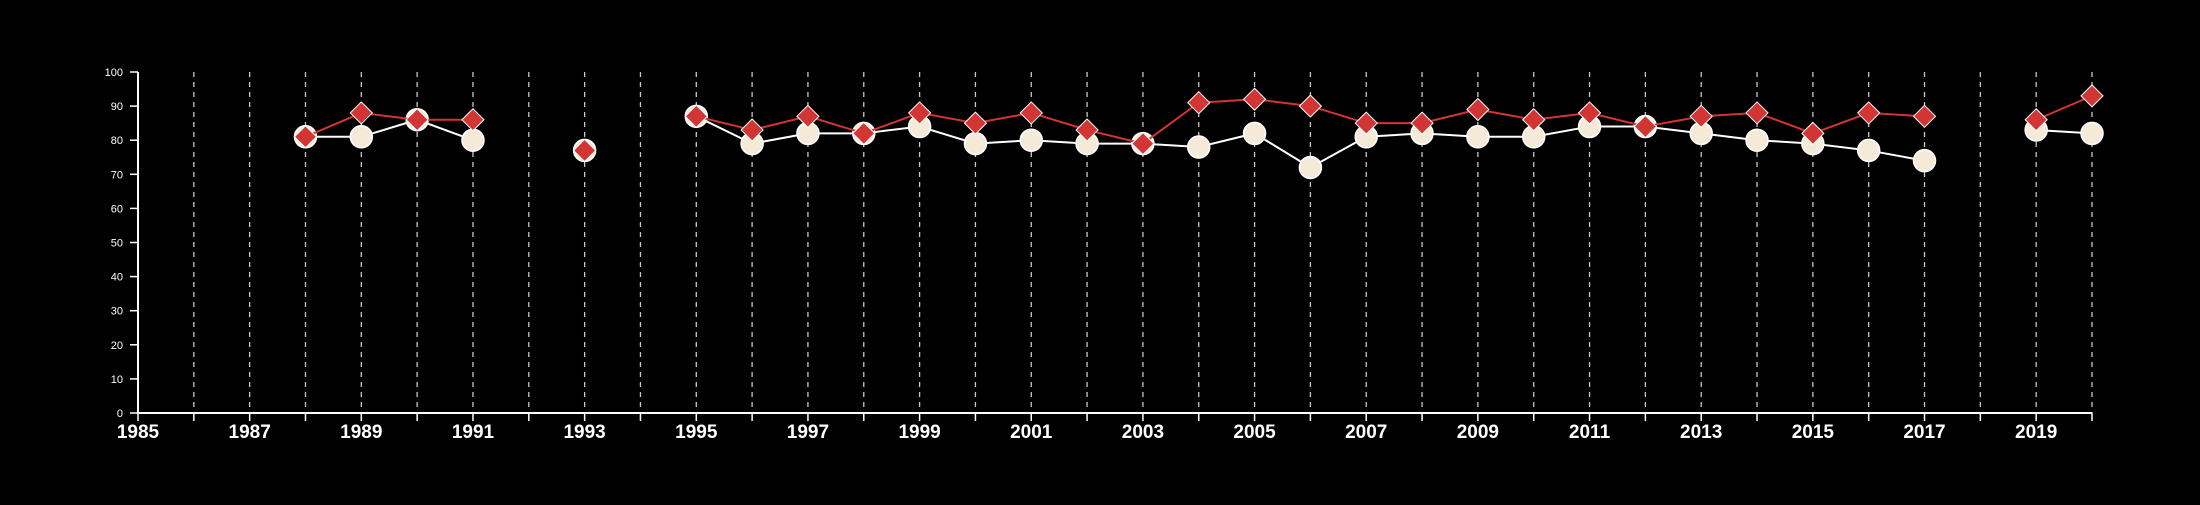 The image size is (2200, 505). What do you see at coordinates (808, 432) in the screenshot?
I see `x-tick-label: 1997` at bounding box center [808, 432].